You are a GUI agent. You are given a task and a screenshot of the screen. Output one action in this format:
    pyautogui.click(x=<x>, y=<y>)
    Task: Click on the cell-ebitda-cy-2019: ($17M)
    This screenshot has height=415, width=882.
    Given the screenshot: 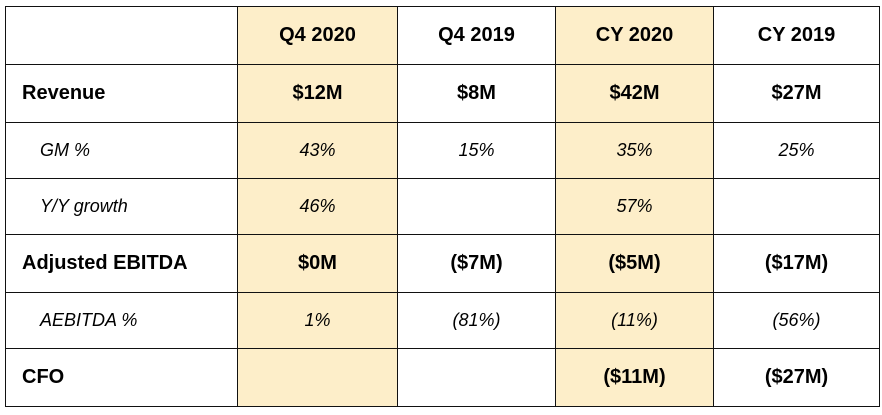 What is the action you would take?
    pyautogui.click(x=796, y=263)
    